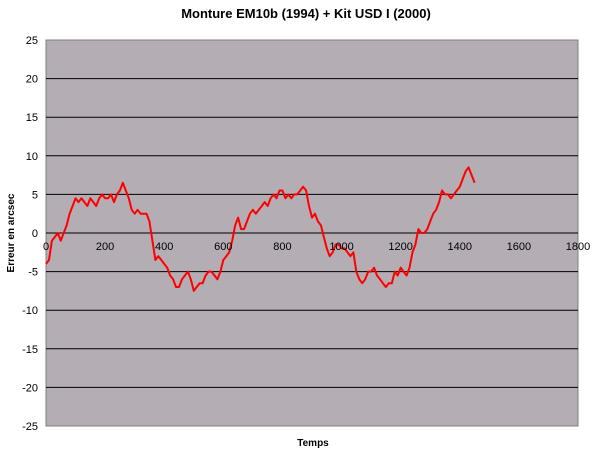 The height and width of the screenshot is (453, 596). Describe the element at coordinates (30, 234) in the screenshot. I see `y-axis-ticks: 25 20 15 10 5 0 -5 -10 -15 -20 -25` at that location.